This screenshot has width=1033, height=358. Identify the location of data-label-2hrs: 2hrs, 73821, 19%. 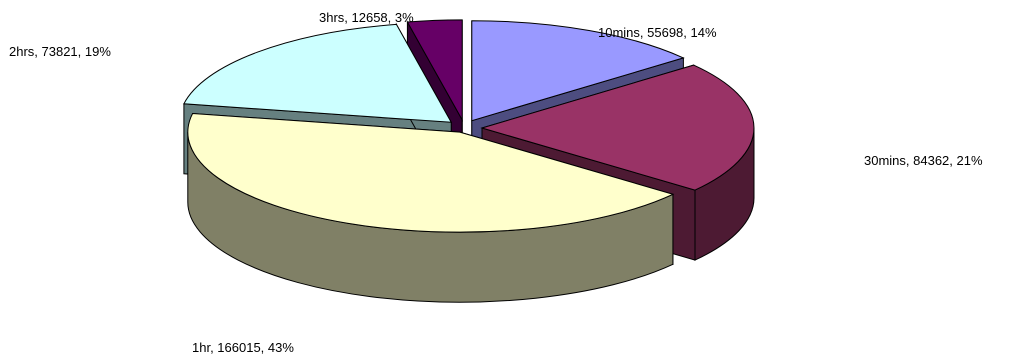
(60, 51).